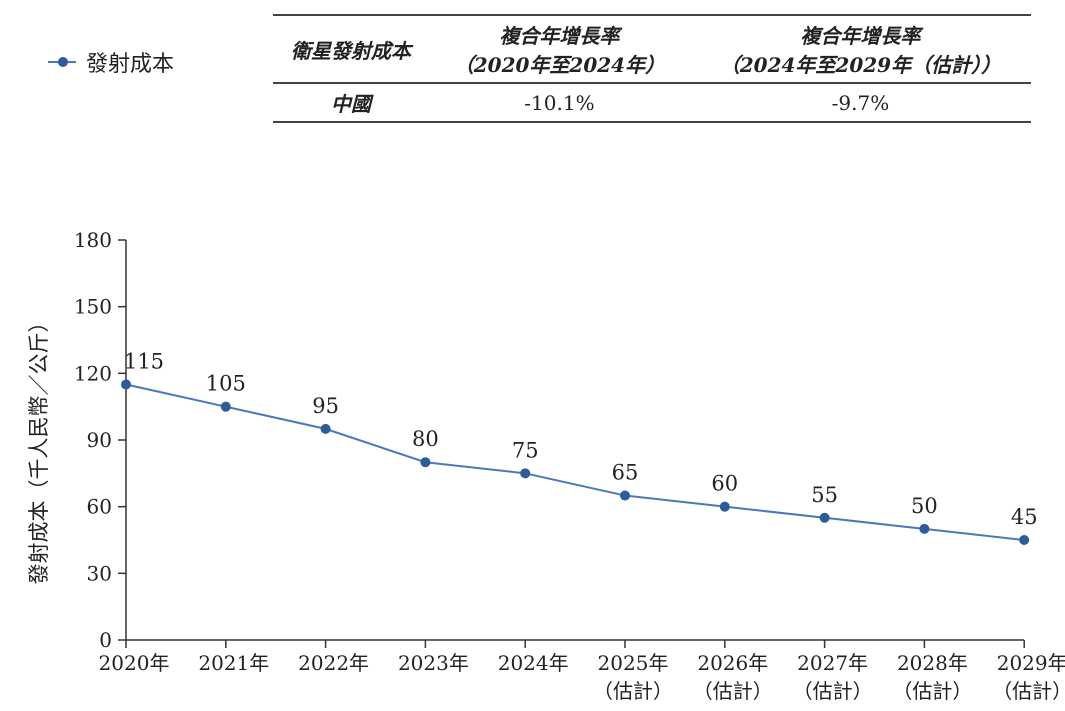  I want to click on table-row: 中國 -10.1% -9.7%, so click(652, 102).